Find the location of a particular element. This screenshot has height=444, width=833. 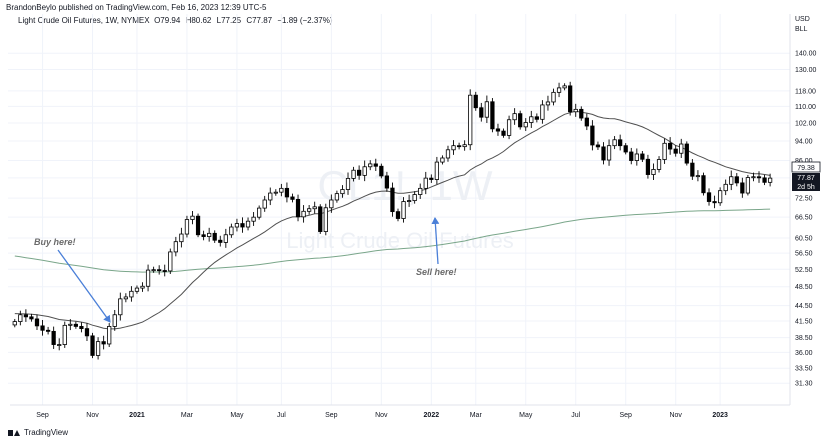

price-tag-last-bg is located at coordinates (806, 182).